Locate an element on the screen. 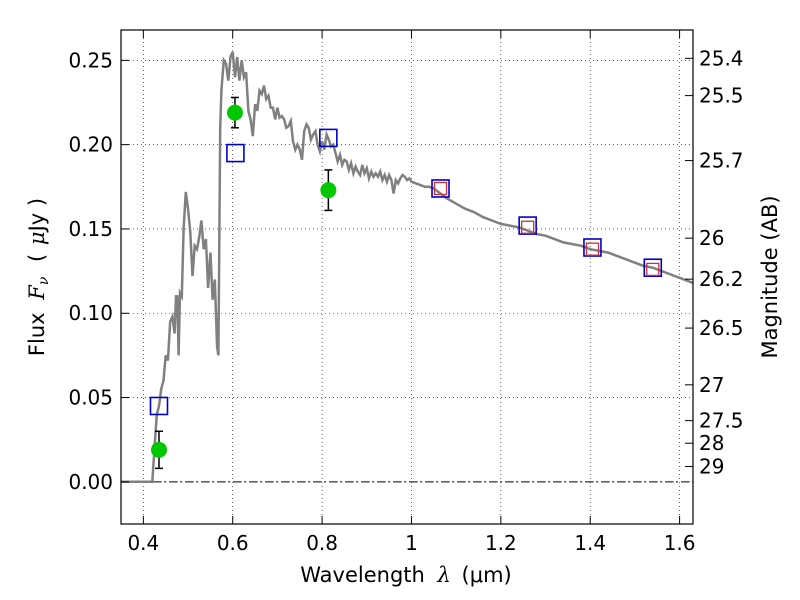  y-tick-label: 0.10 is located at coordinates (90, 313).